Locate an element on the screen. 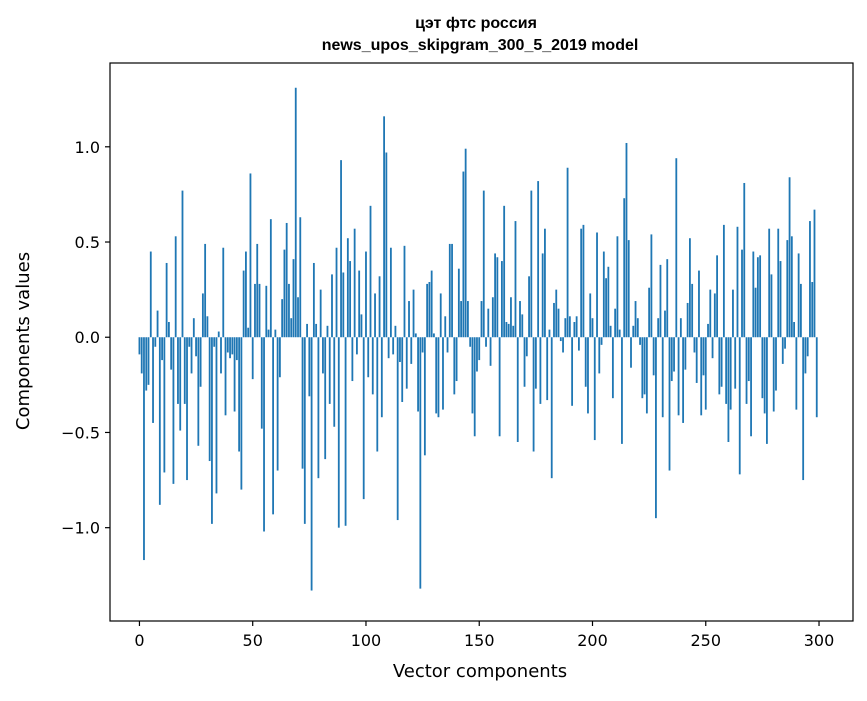 This screenshot has width=867, height=701. x-tick-label: 0 is located at coordinates (139, 640).